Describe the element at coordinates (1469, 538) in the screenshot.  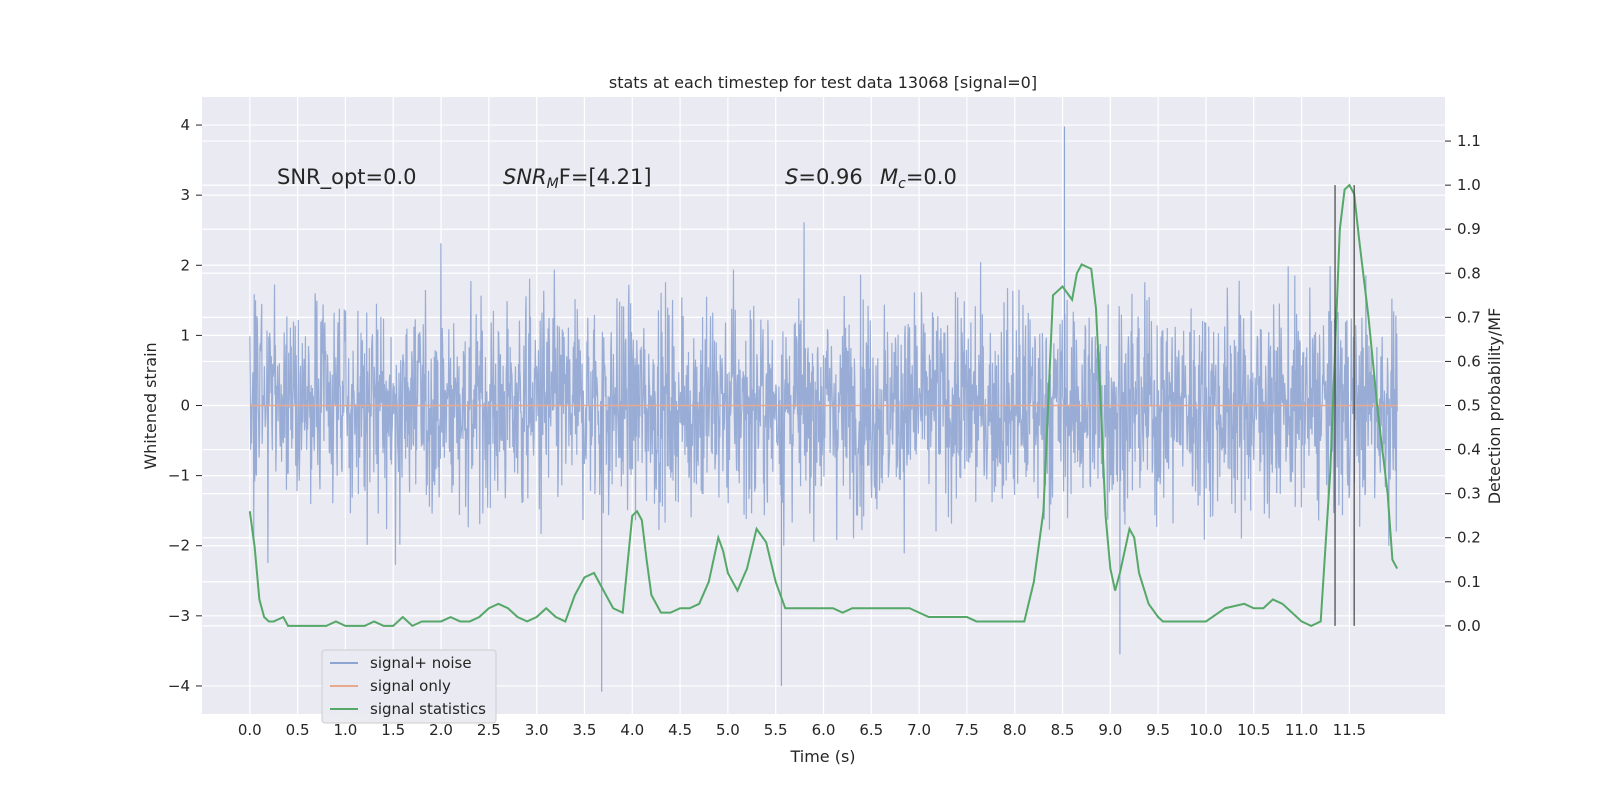
I see `y2-tick-label: 0.2` at that location.